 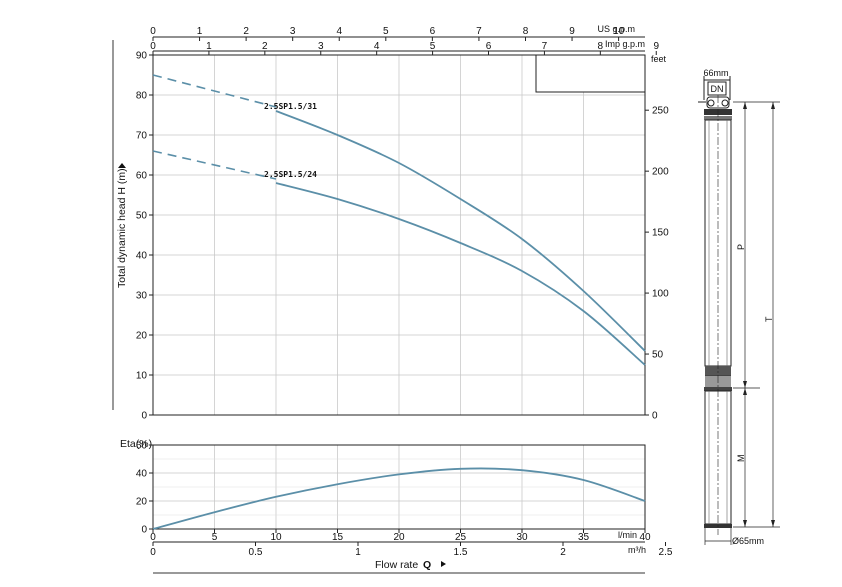 What do you see at coordinates (142, 256) in the screenshot?
I see `y-tick-label: 40` at bounding box center [142, 256].